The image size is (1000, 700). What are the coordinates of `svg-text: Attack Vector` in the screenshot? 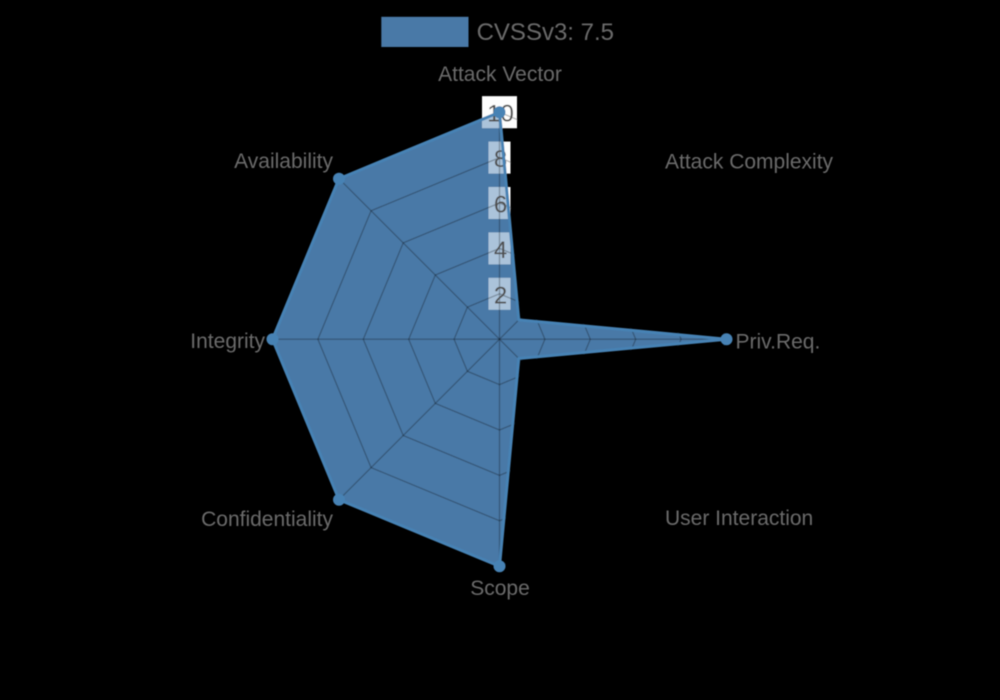 It's located at (500, 74).